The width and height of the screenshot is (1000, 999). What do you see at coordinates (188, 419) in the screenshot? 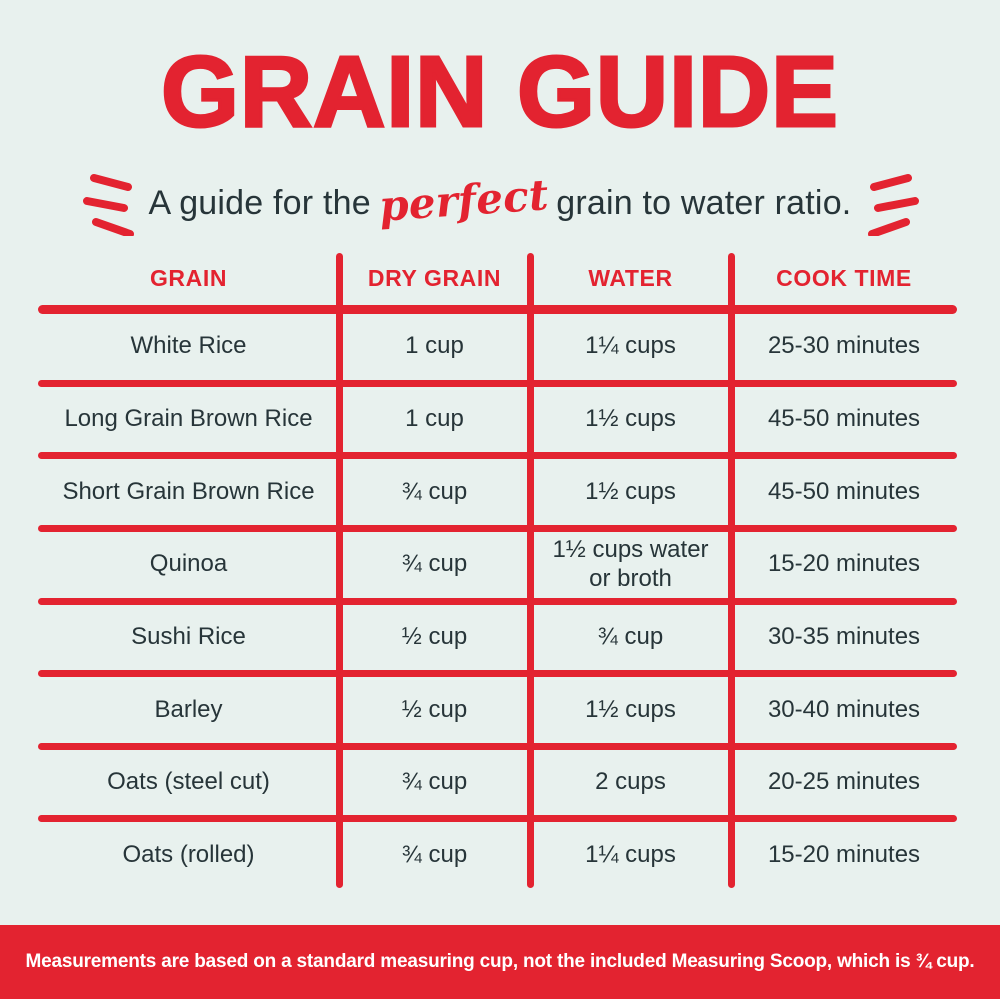
I see `cell-grain: Long Grain Brown Rice` at bounding box center [188, 419].